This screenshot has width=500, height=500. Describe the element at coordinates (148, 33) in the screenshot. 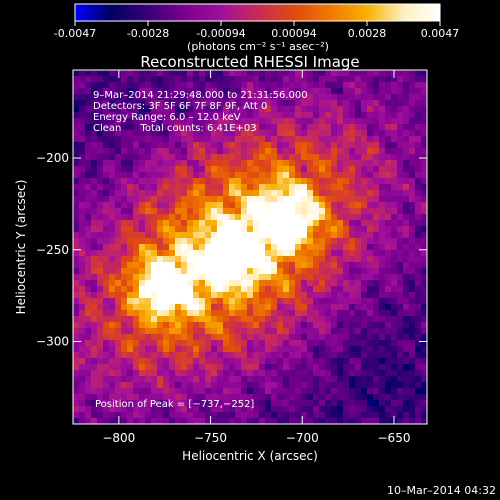

I see `colorbar-tick-label: -0.0028` at that location.